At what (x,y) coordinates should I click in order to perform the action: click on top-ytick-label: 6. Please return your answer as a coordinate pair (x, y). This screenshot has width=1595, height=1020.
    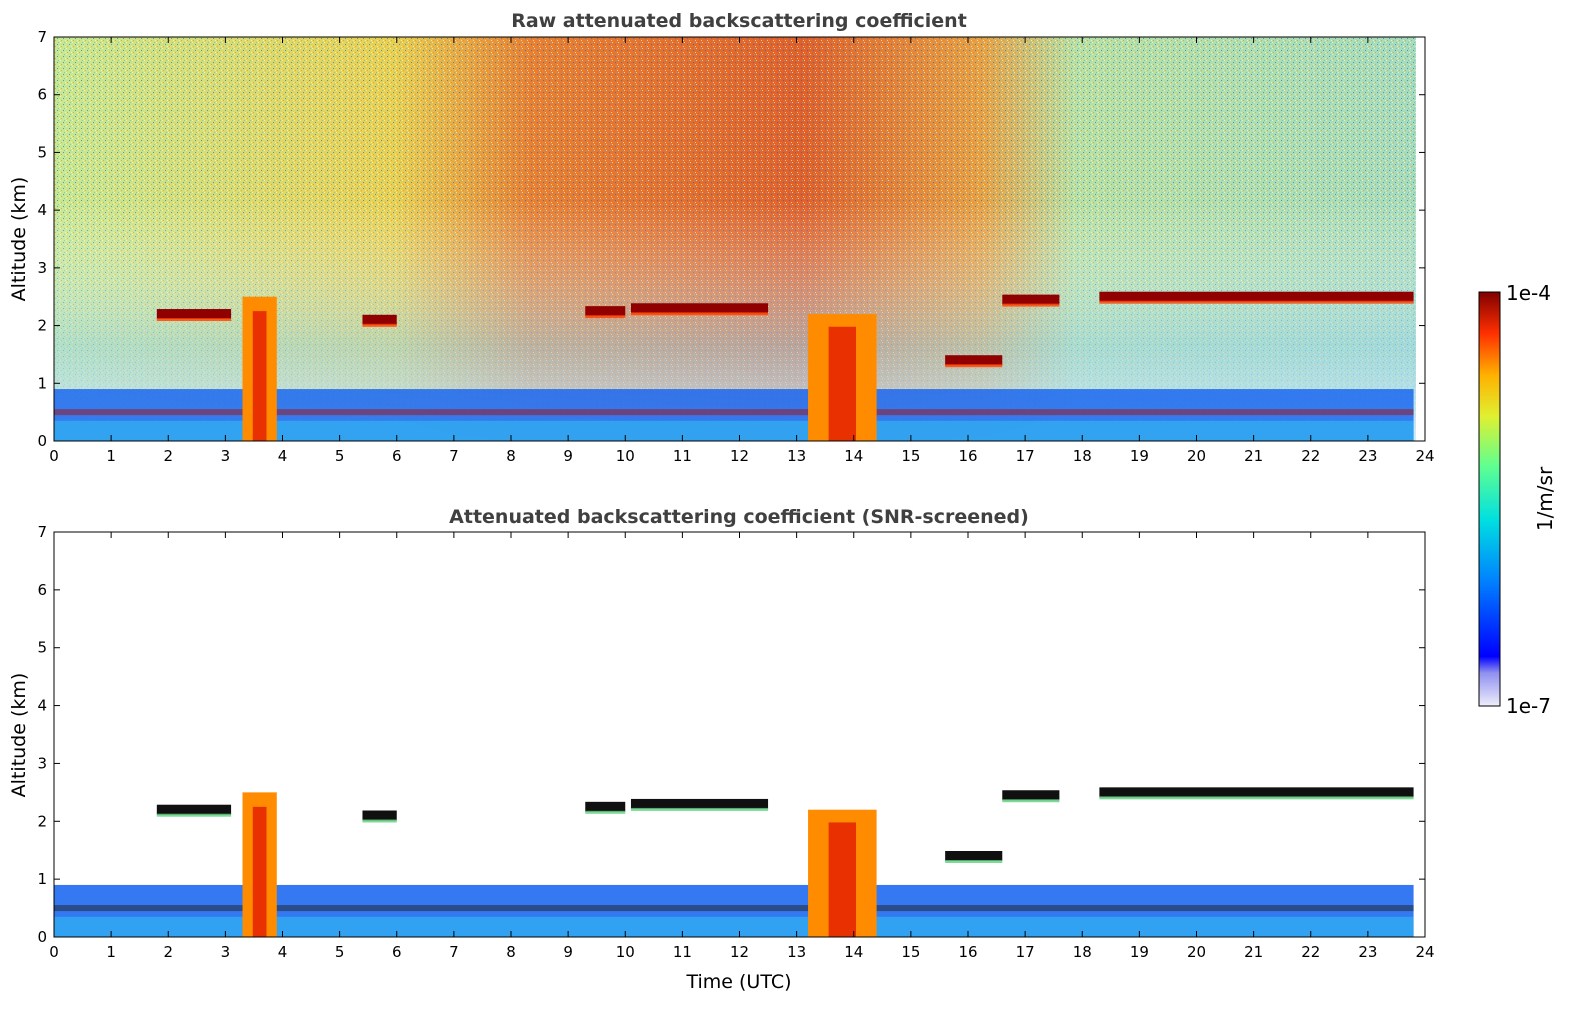
    Looking at the image, I should click on (42, 95).